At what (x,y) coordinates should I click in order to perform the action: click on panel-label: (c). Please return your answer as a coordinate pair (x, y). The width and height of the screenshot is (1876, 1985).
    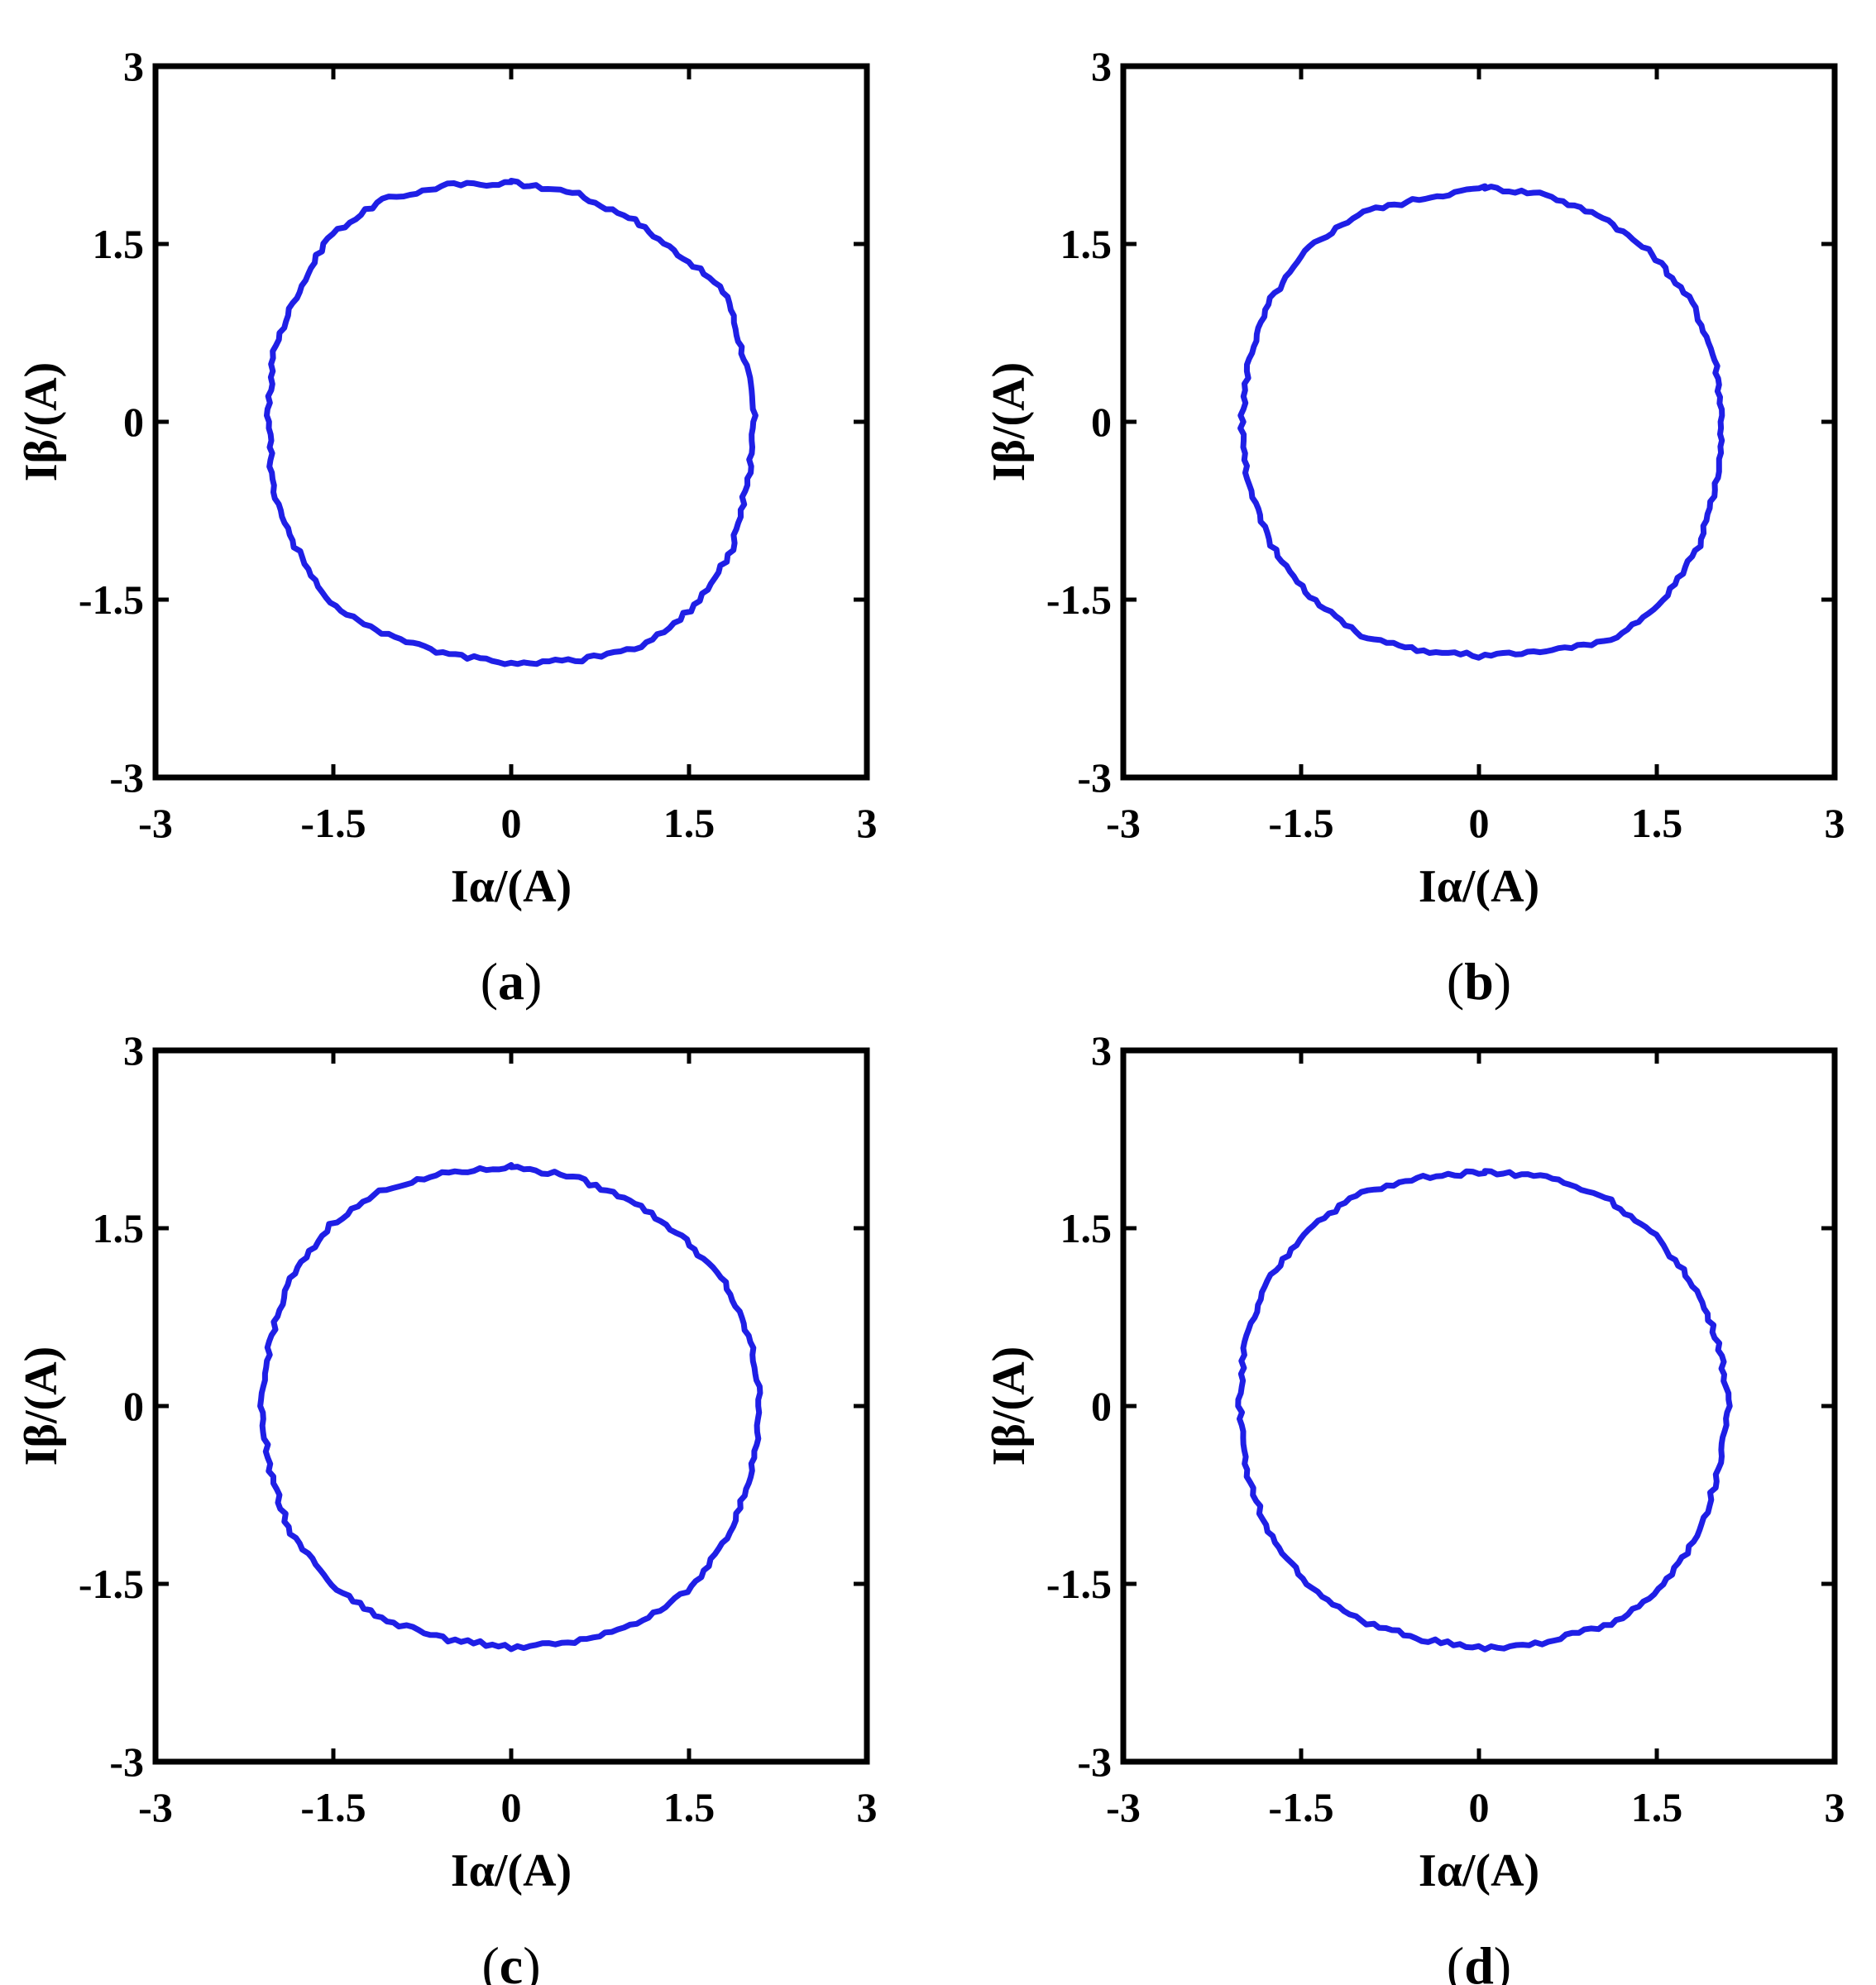
    Looking at the image, I should click on (510, 1961).